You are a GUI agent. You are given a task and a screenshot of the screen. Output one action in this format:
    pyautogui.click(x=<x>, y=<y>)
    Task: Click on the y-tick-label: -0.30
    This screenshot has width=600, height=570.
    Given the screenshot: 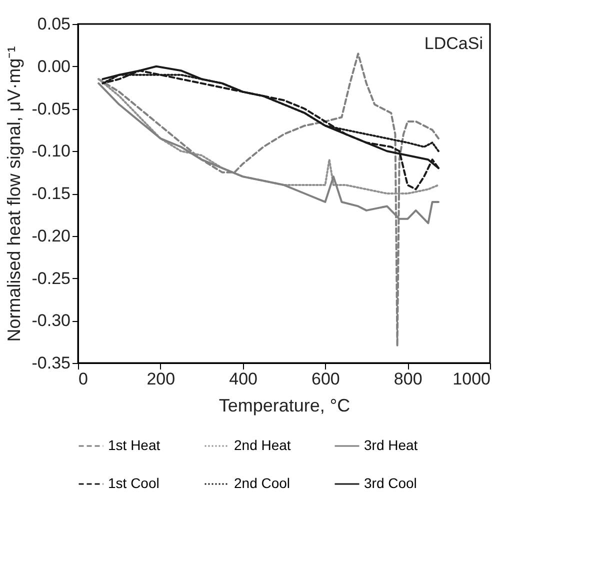 What is the action you would take?
    pyautogui.click(x=51, y=320)
    